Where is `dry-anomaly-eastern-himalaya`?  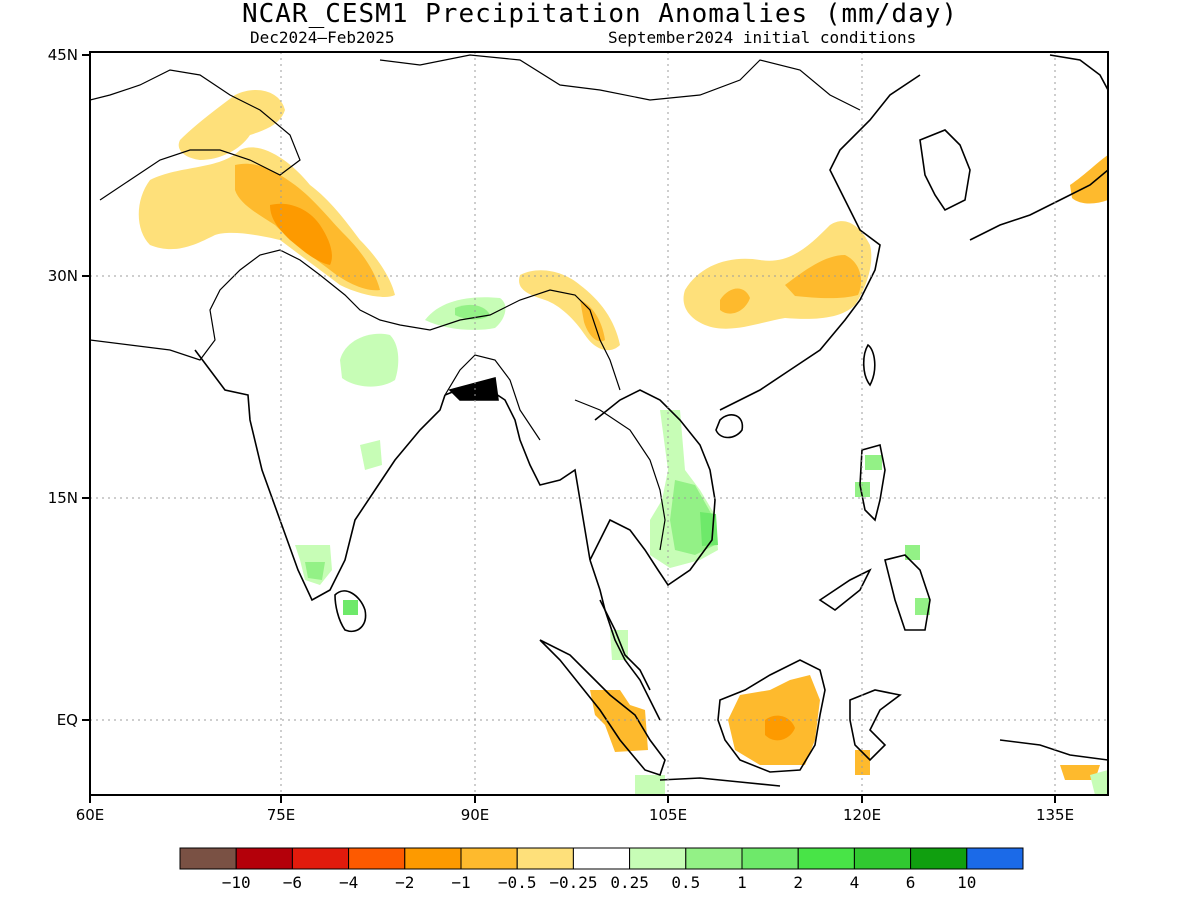
dry-anomaly-eastern-himalaya is located at coordinates (569, 310).